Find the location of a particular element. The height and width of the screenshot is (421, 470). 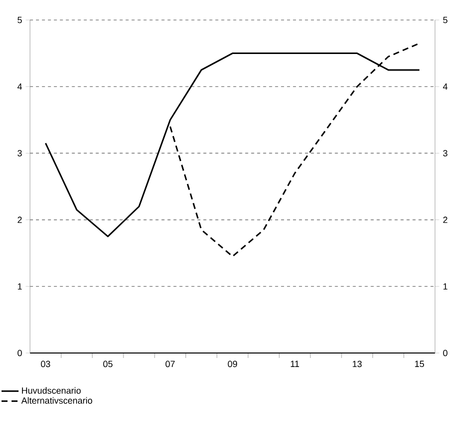

y-tick-label: 5 is located at coordinates (20, 20).